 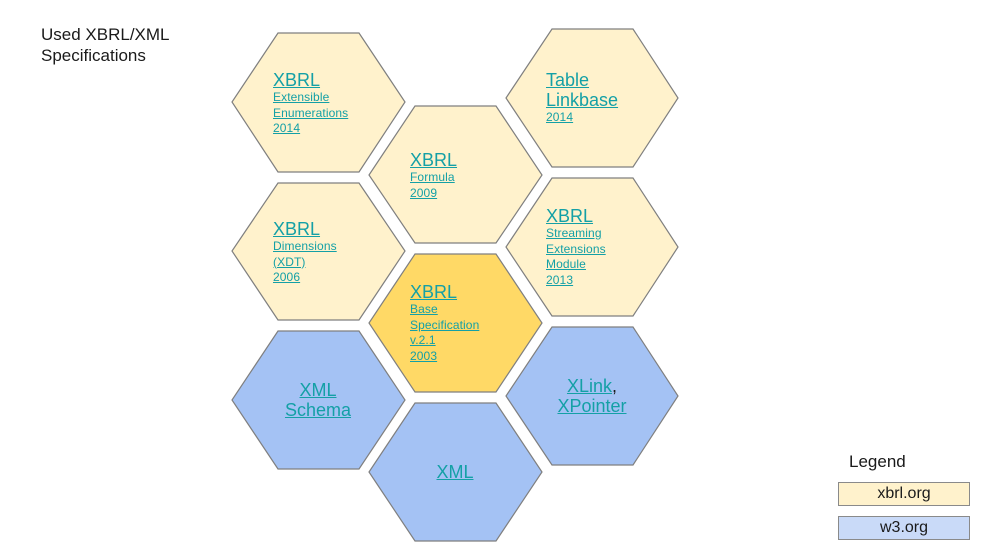 What do you see at coordinates (877, 461) in the screenshot?
I see `legend-title: Legend` at bounding box center [877, 461].